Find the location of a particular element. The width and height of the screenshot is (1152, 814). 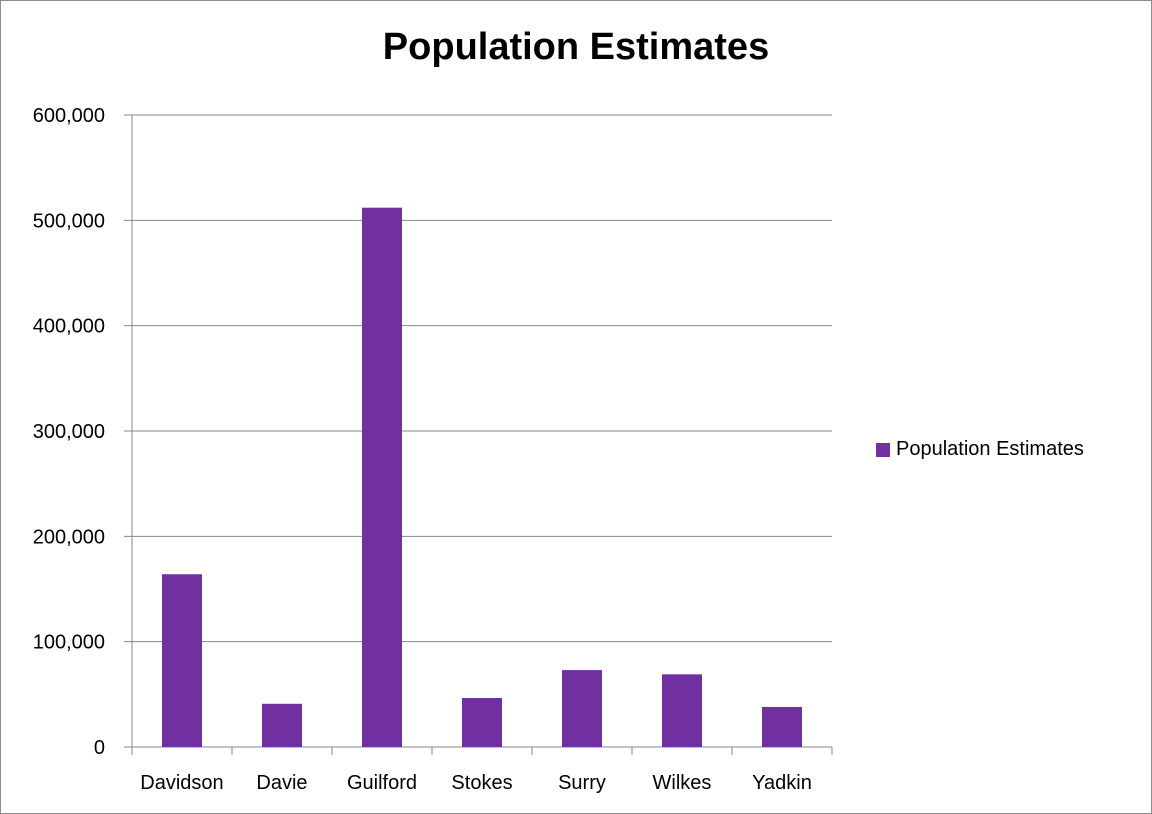

legend-label: Population Estimates is located at coordinates (990, 449).